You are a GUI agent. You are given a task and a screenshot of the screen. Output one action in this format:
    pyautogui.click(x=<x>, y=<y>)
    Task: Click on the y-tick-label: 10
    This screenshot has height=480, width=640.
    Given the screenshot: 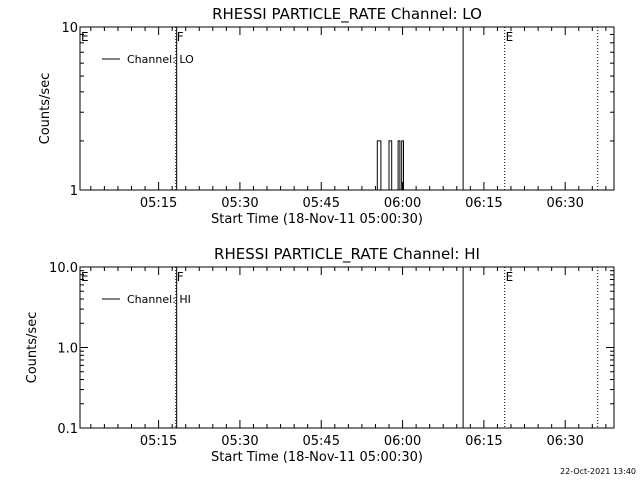 What is the action you would take?
    pyautogui.click(x=69, y=28)
    